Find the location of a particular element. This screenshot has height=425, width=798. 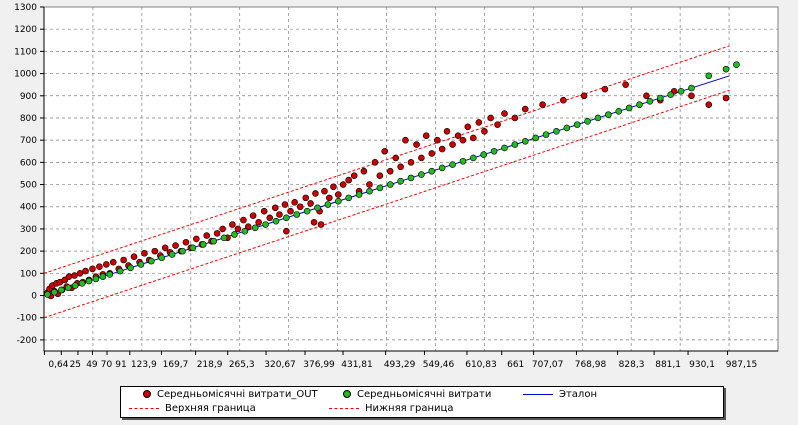

x-tick-label: 610,83 is located at coordinates (481, 365).